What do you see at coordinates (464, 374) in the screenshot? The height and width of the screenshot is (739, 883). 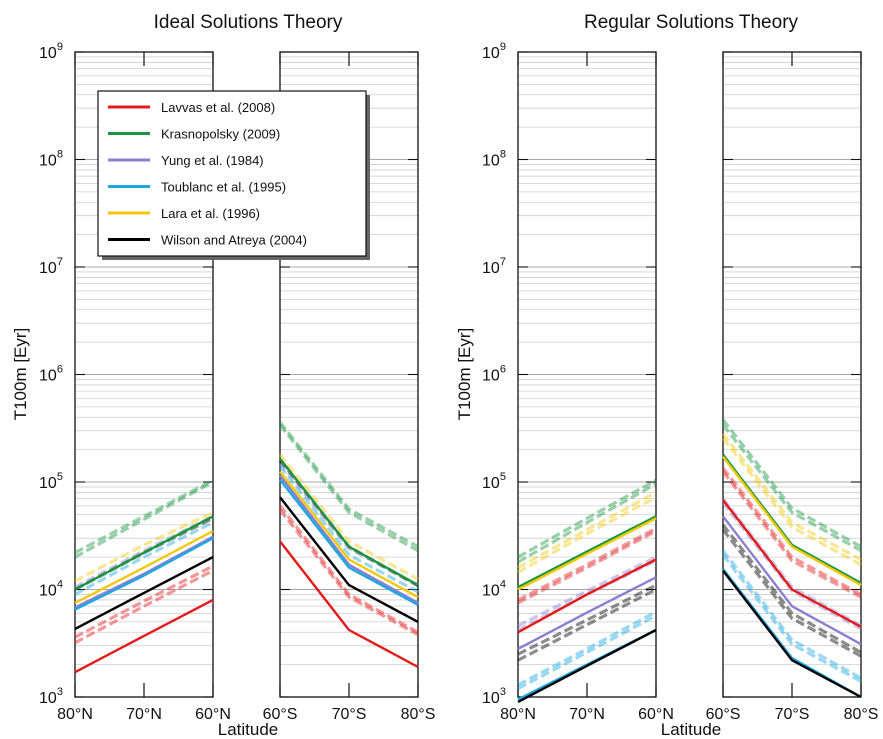 I see `y-axis-label-regular: T100m [Eyr]` at bounding box center [464, 374].